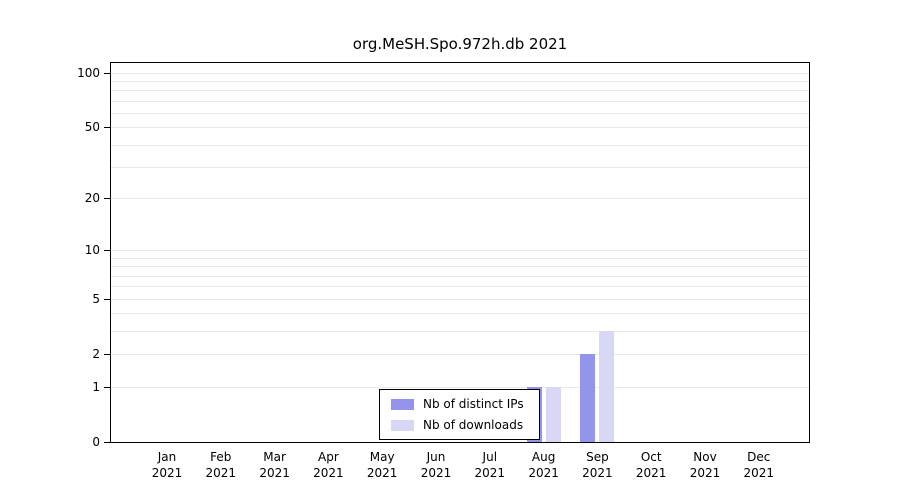  I want to click on x-tick-label: Apr 2021, so click(328, 465).